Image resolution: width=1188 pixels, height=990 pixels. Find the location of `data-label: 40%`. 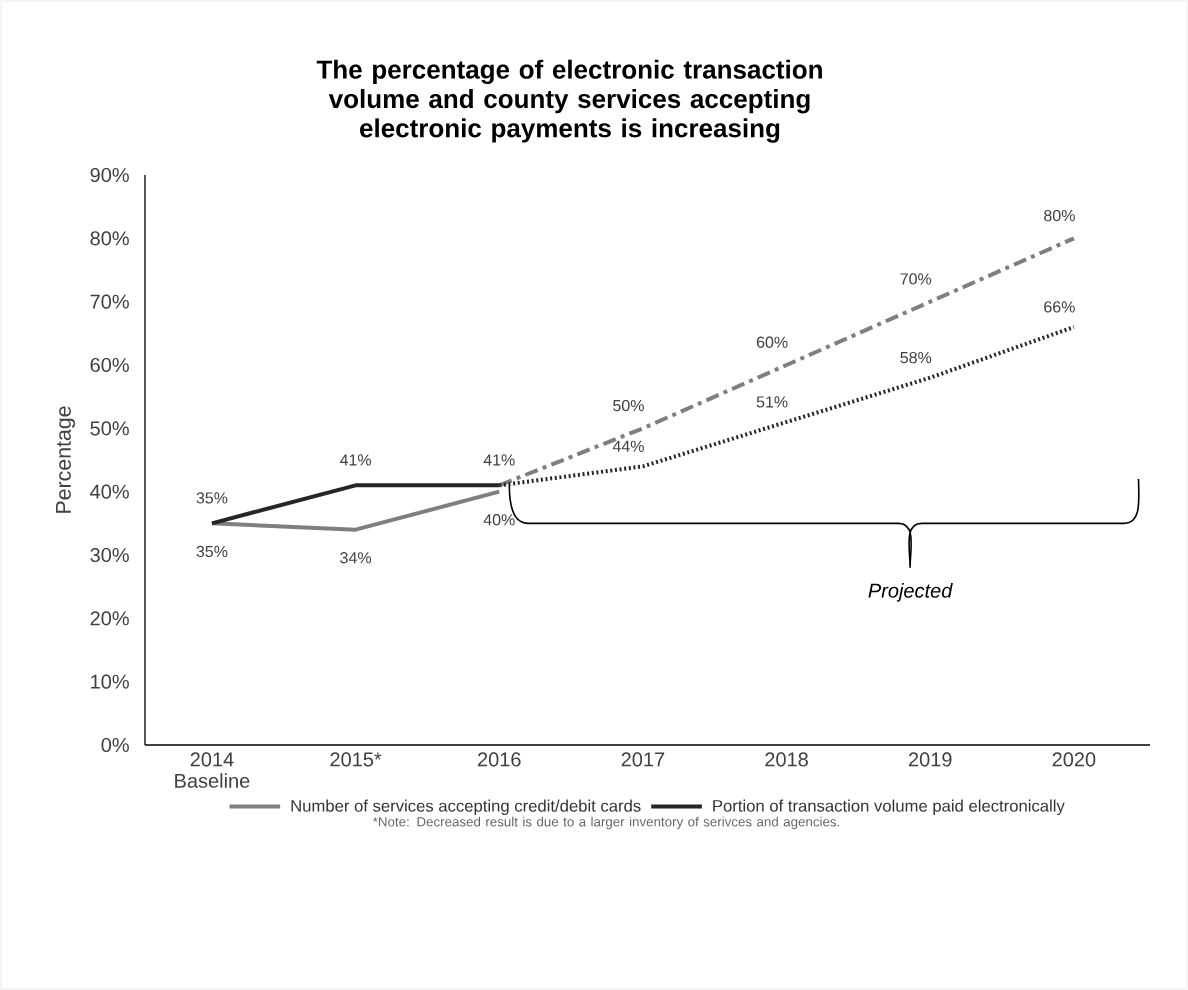

data-label: 40% is located at coordinates (499, 520).